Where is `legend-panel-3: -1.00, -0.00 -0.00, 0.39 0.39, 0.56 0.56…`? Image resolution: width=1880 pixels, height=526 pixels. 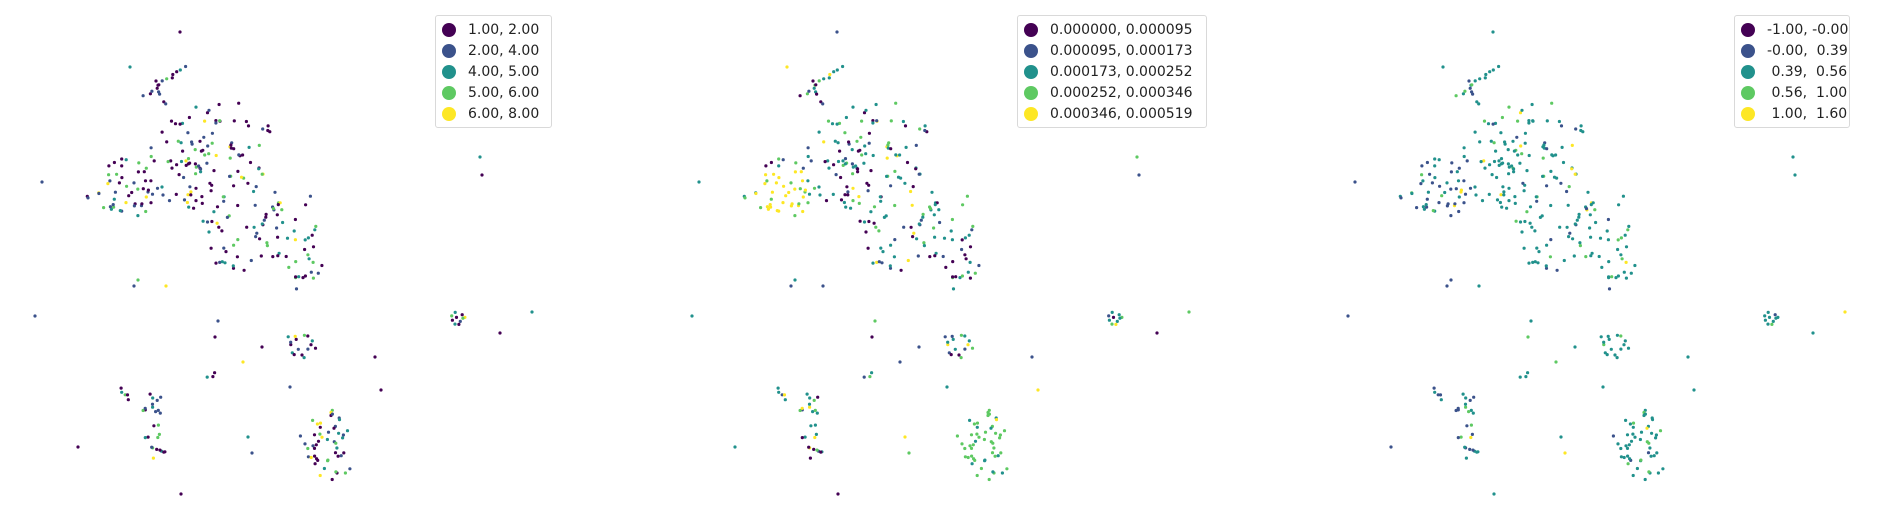
legend-panel-3: -1.00, -0.00 -0.00, 0.39 0.39, 0.56 0.56… is located at coordinates (1792, 71).